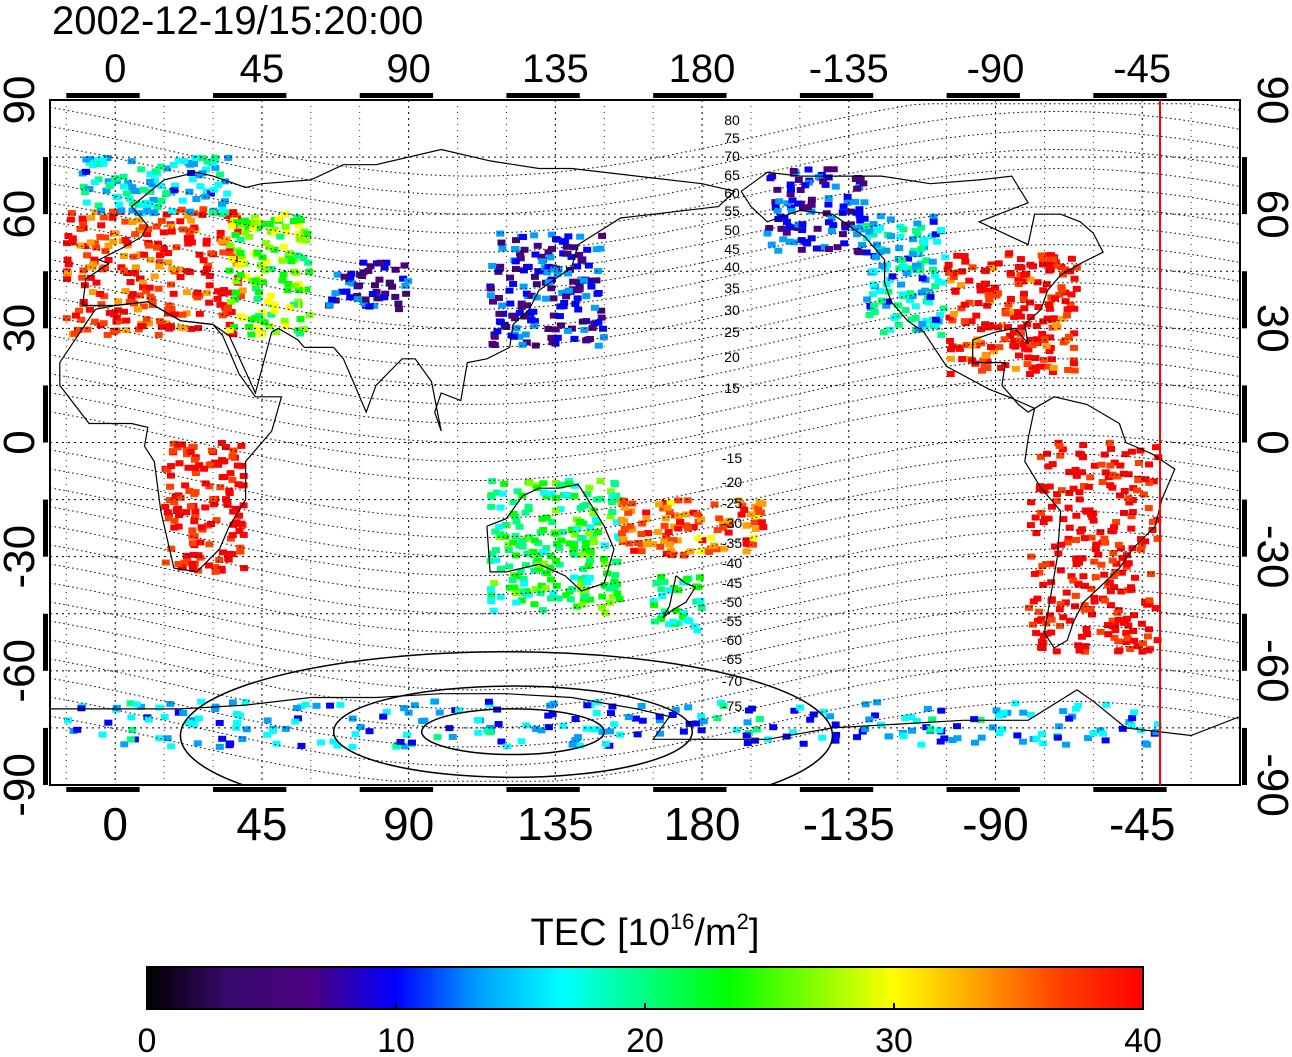 Image resolution: width=1292 pixels, height=1057 pixels. What do you see at coordinates (732, 120) in the screenshot?
I see `magnetic-latitude-label: 80` at bounding box center [732, 120].